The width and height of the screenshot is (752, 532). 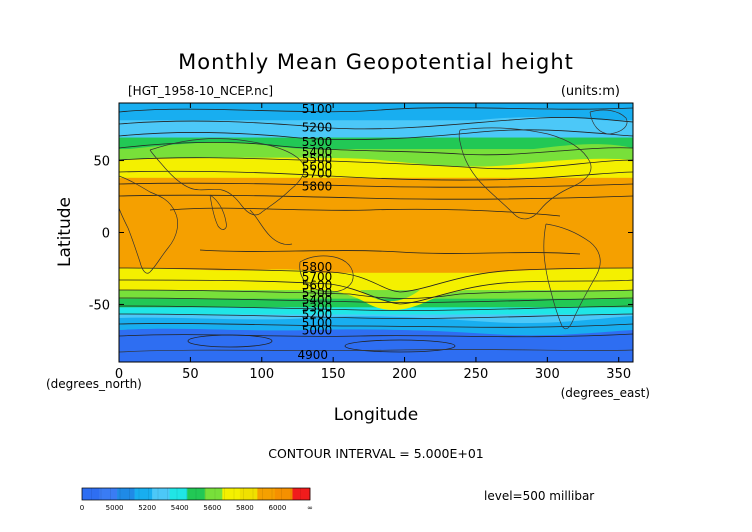 What do you see at coordinates (317, 286) in the screenshot?
I see `contour-label-10: 5600` at bounding box center [317, 286].